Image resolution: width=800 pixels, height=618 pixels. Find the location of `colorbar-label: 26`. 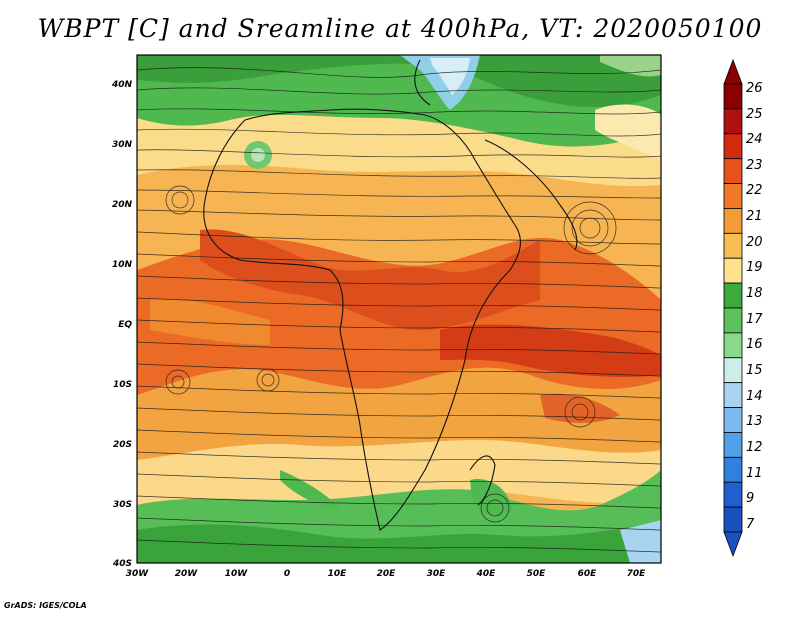

colorbar-label: 26 is located at coordinates (754, 88).